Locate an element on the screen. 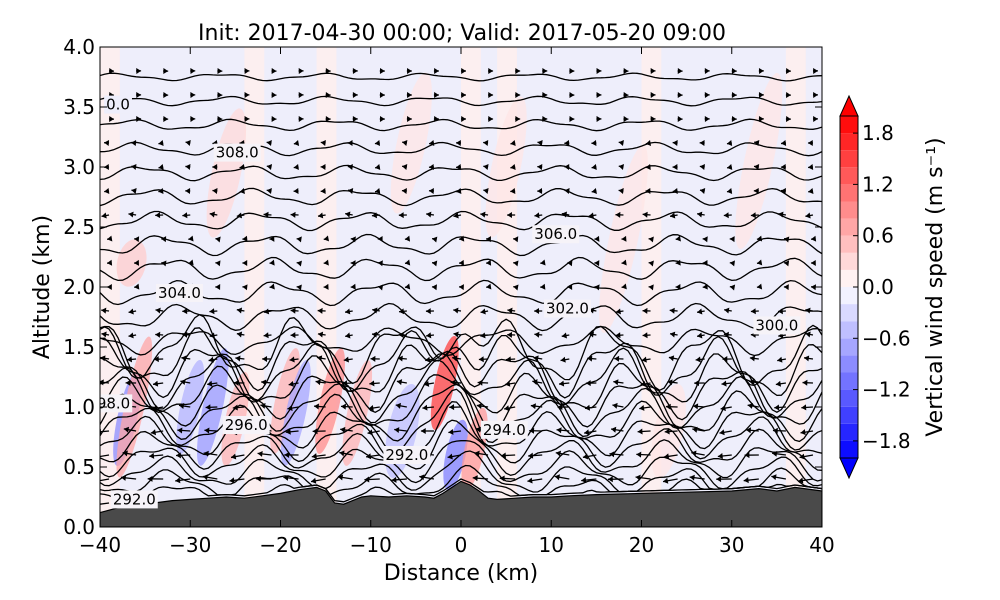 The height and width of the screenshot is (600, 1000). contour-label-bg is located at coordinates (777, 325).